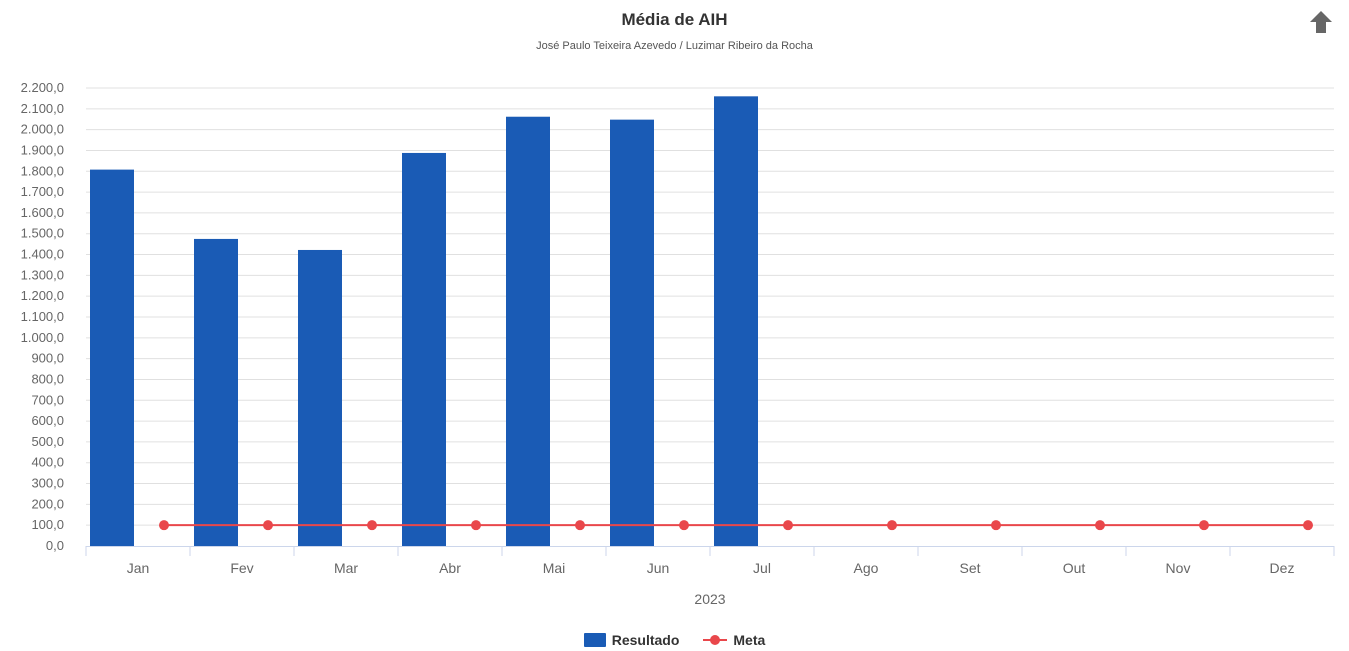  I want to click on x-tick-label: Dez, so click(1282, 568).